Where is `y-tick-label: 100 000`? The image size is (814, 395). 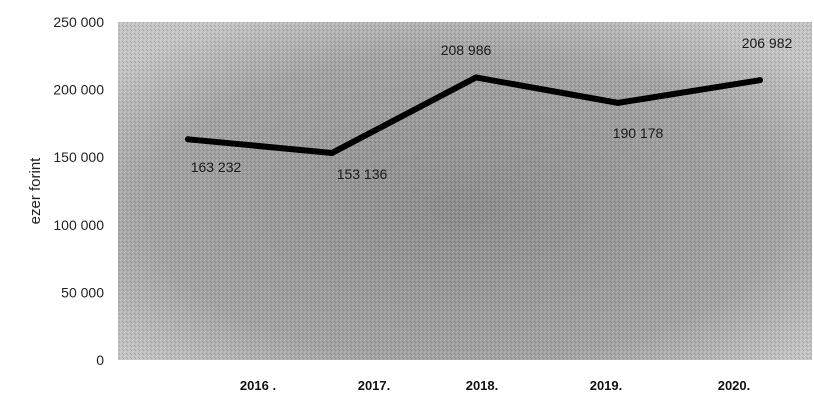
y-tick-label: 100 000 is located at coordinates (78, 225).